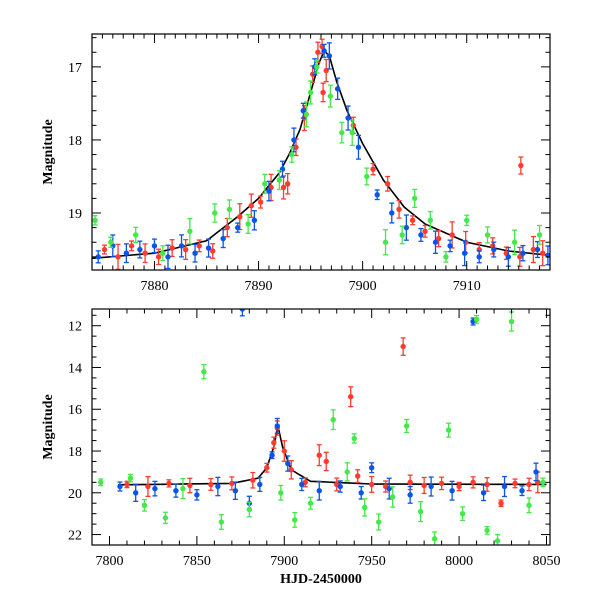 The width and height of the screenshot is (600, 600). I want to click on y-axis-label: Magnitude, so click(48, 426).